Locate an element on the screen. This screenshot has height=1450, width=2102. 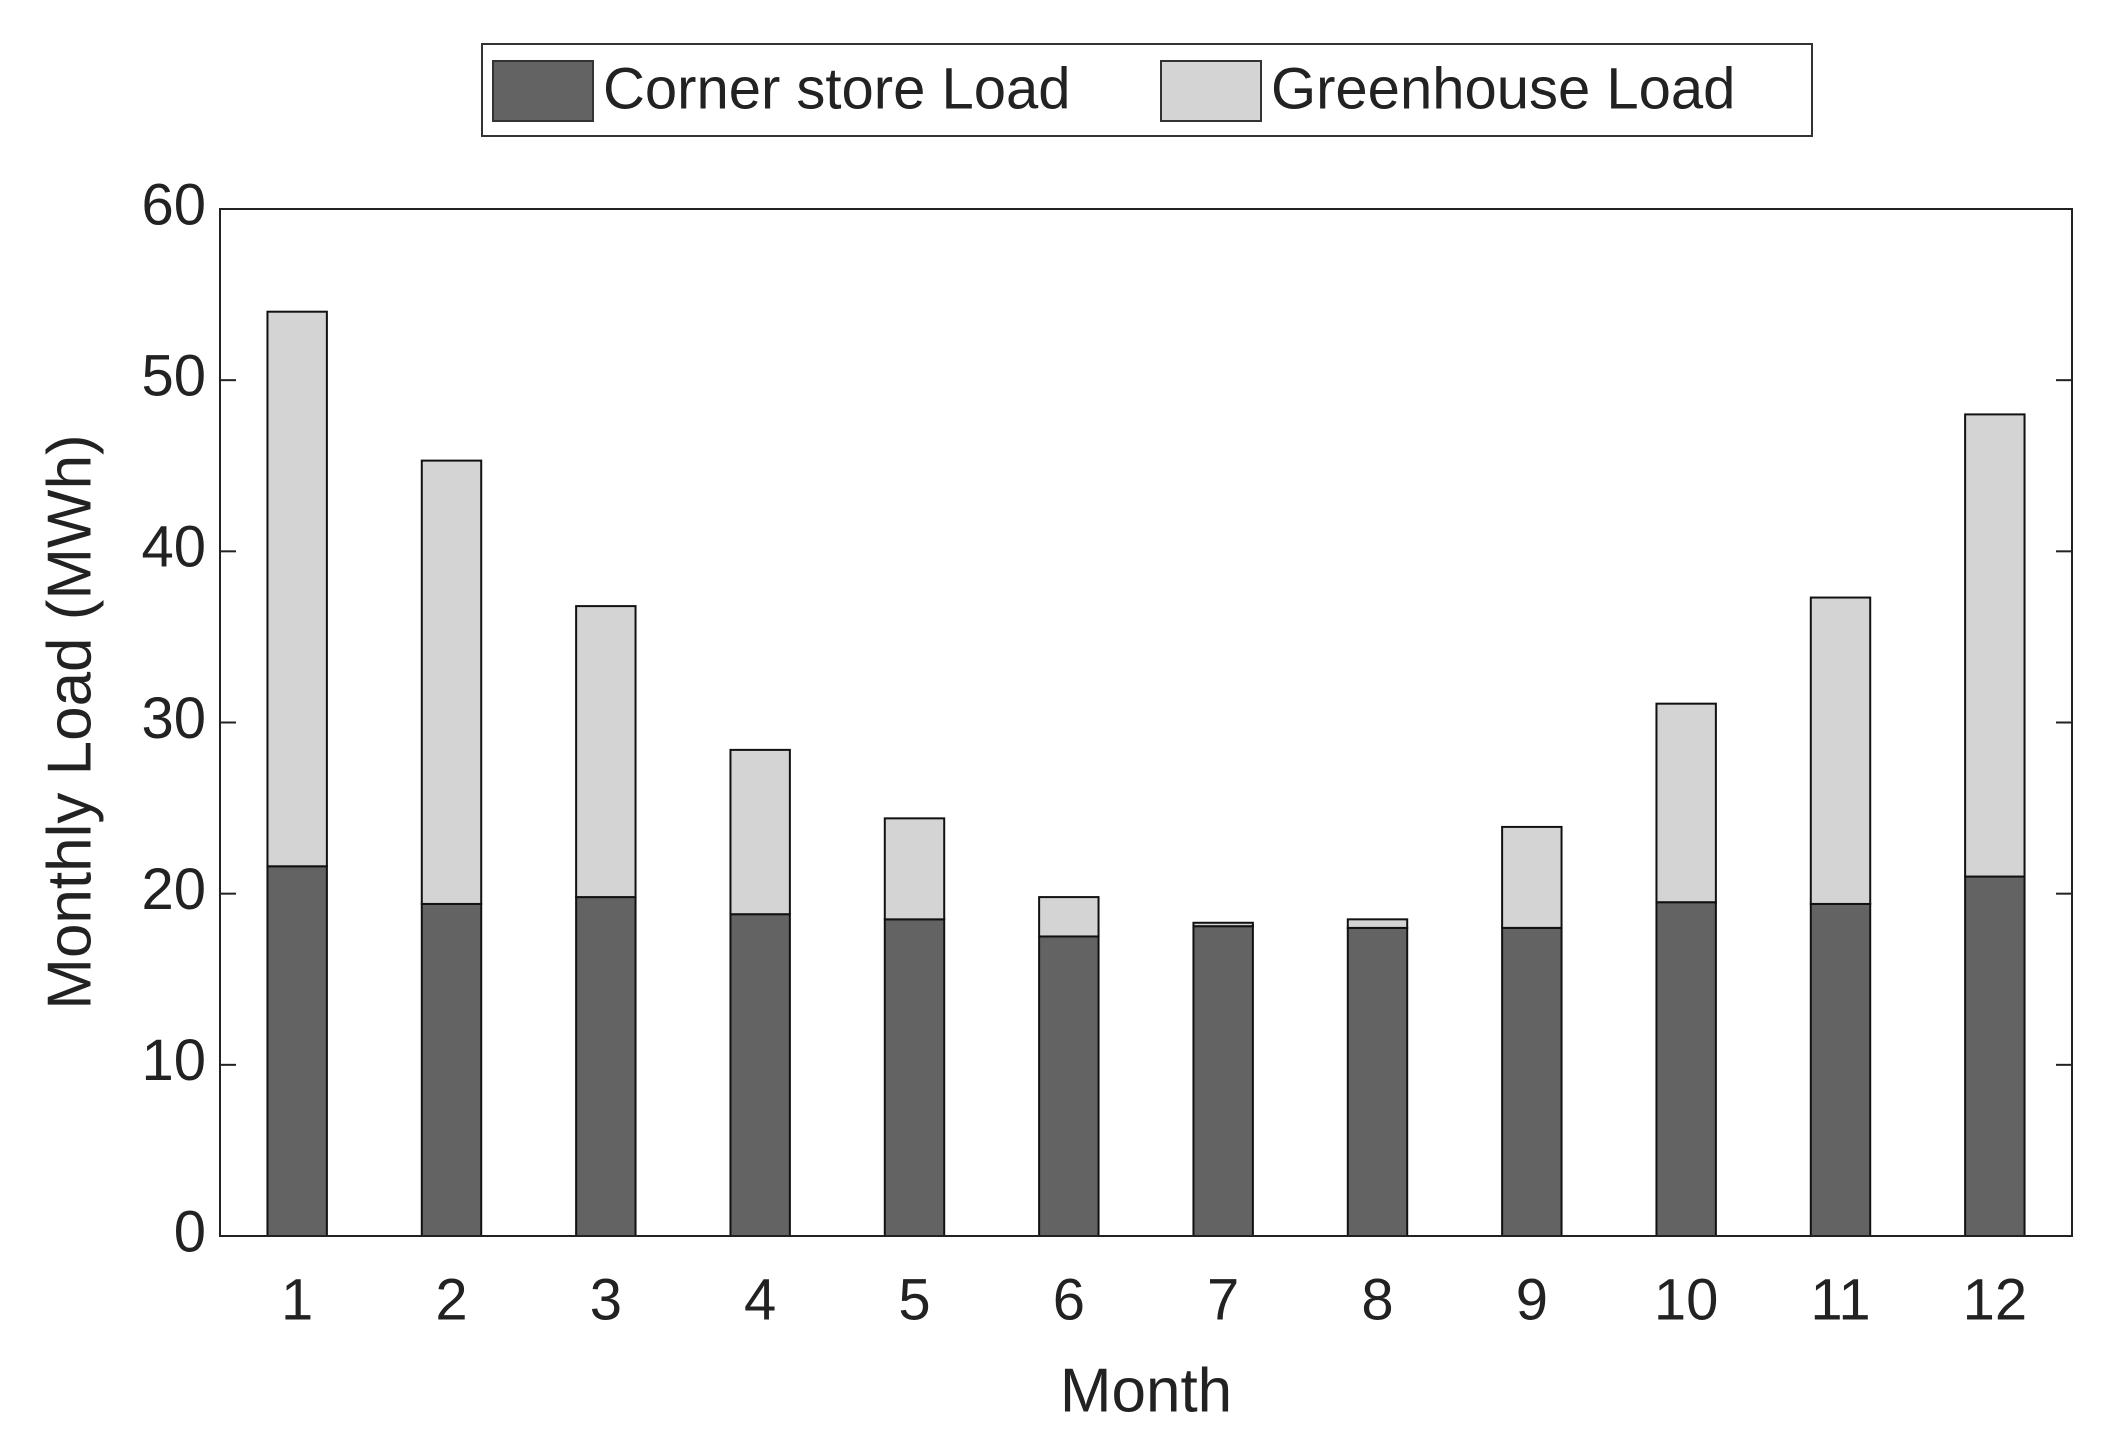
y-tick-label: 0 is located at coordinates (190, 1231).